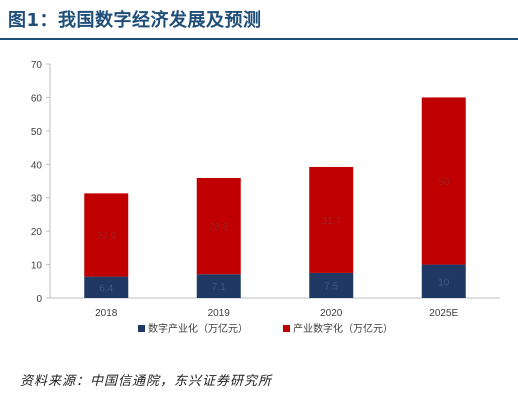 This screenshot has width=518, height=408. Describe the element at coordinates (37, 98) in the screenshot. I see `y-tick-label: 60` at that location.